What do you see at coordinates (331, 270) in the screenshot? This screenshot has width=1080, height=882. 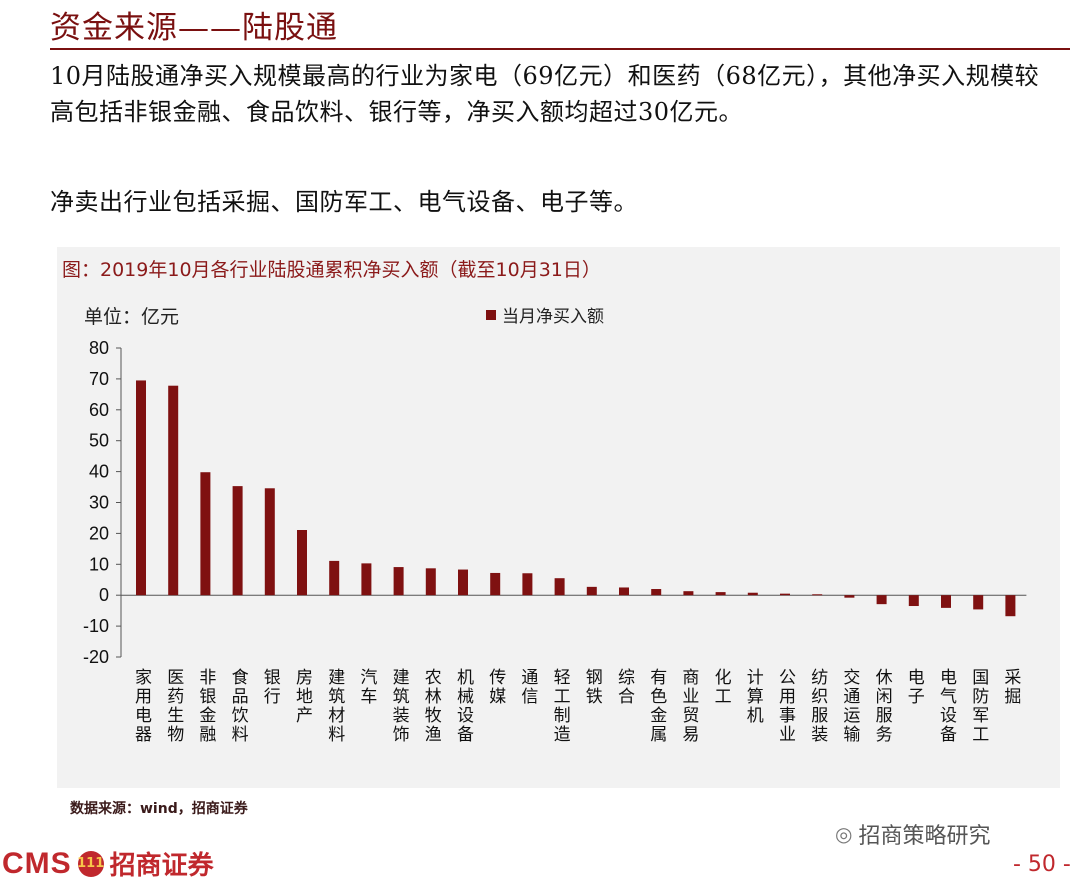 I see `chart-title: 图：2019年10月各行业陆股通累积净买入额（截至10月31日）` at bounding box center [331, 270].